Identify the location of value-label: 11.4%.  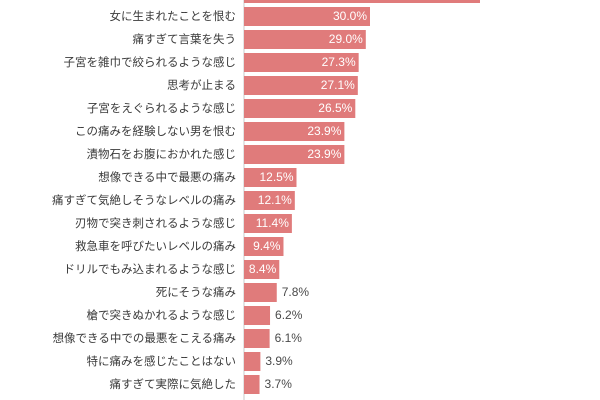
(272, 223).